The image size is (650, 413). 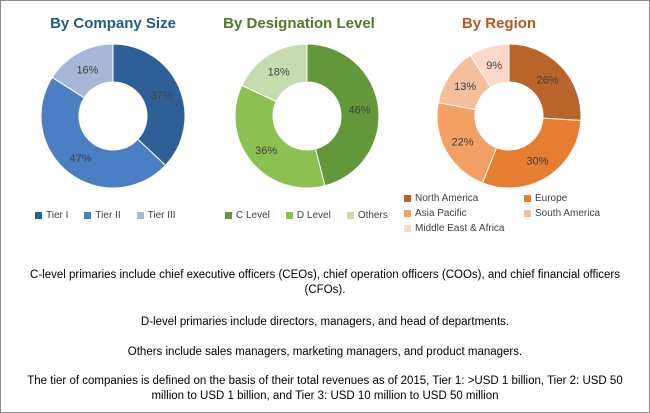 What do you see at coordinates (441, 213) in the screenshot?
I see `legend-label: Asia Pacific` at bounding box center [441, 213].